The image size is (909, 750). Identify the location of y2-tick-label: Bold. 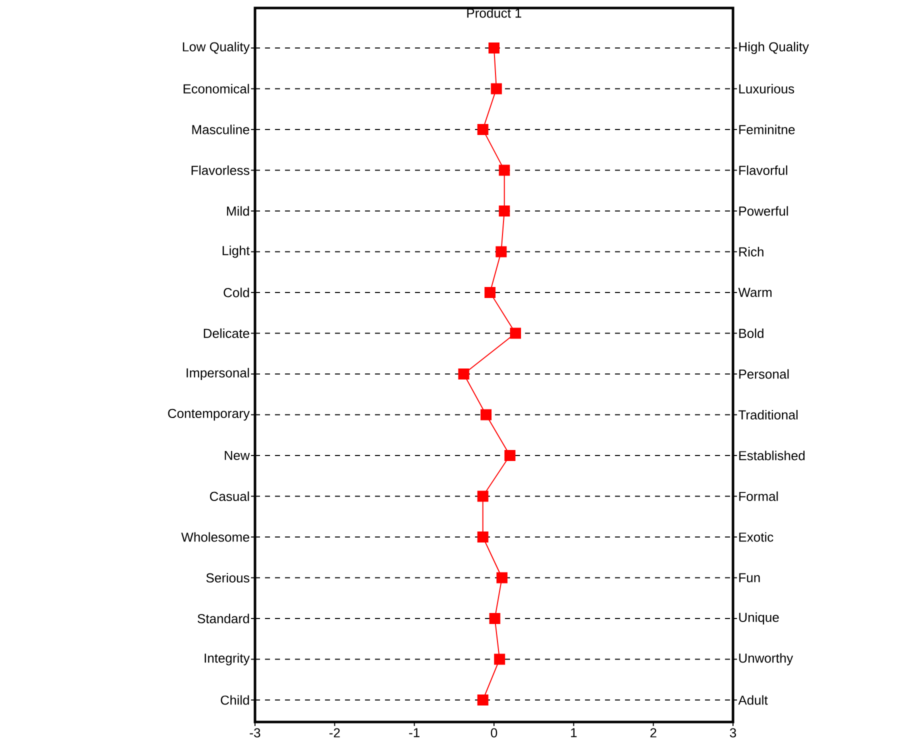
(751, 333).